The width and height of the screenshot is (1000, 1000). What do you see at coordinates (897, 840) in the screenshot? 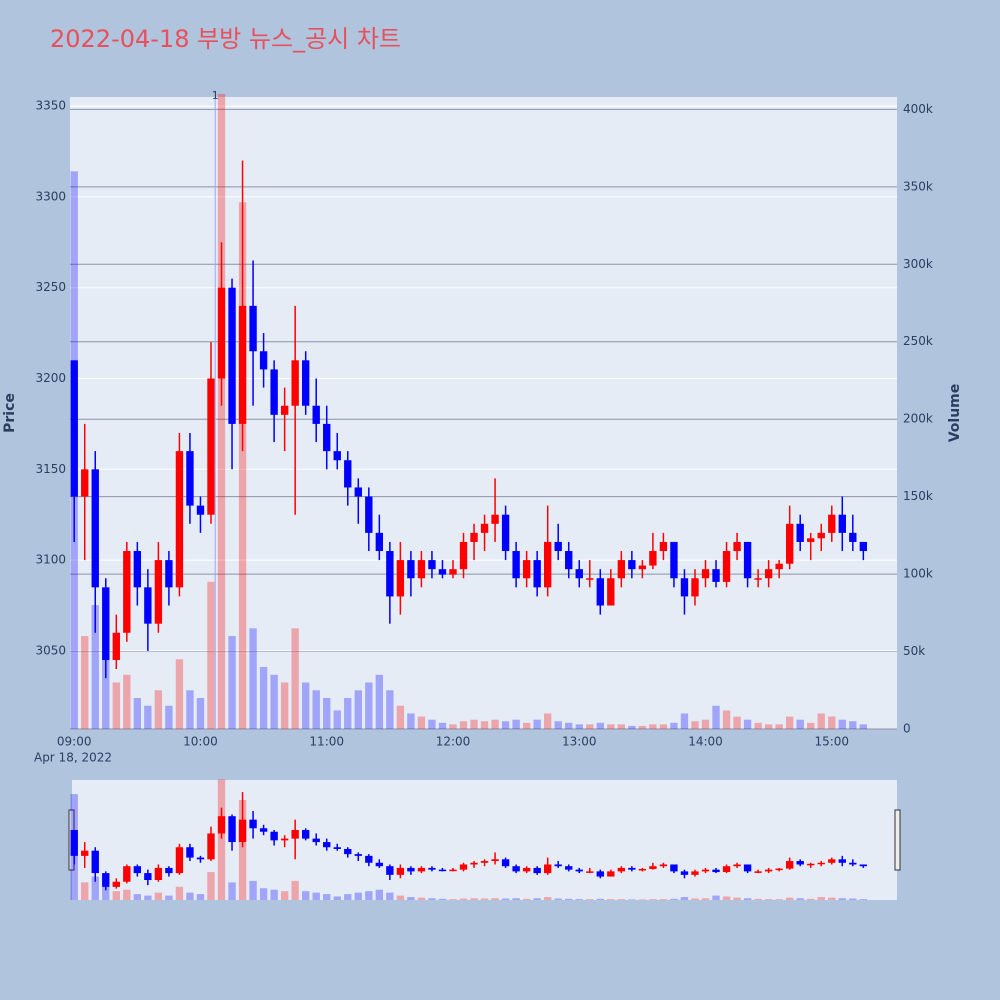
I see `slider-handle-right` at bounding box center [897, 840].